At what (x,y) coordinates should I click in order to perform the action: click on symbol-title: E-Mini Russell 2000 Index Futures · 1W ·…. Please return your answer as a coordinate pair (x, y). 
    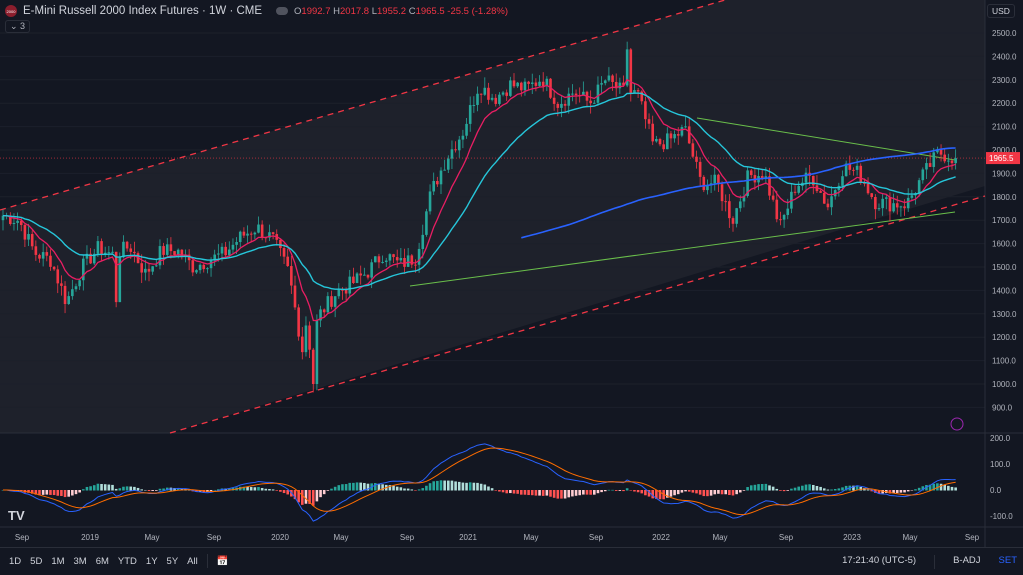
    Looking at the image, I should click on (143, 11).